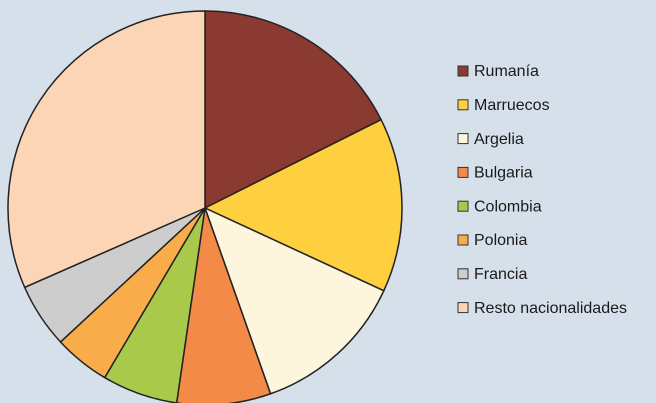  What do you see at coordinates (512, 105) in the screenshot?
I see `legend-label: Marruecos` at bounding box center [512, 105].